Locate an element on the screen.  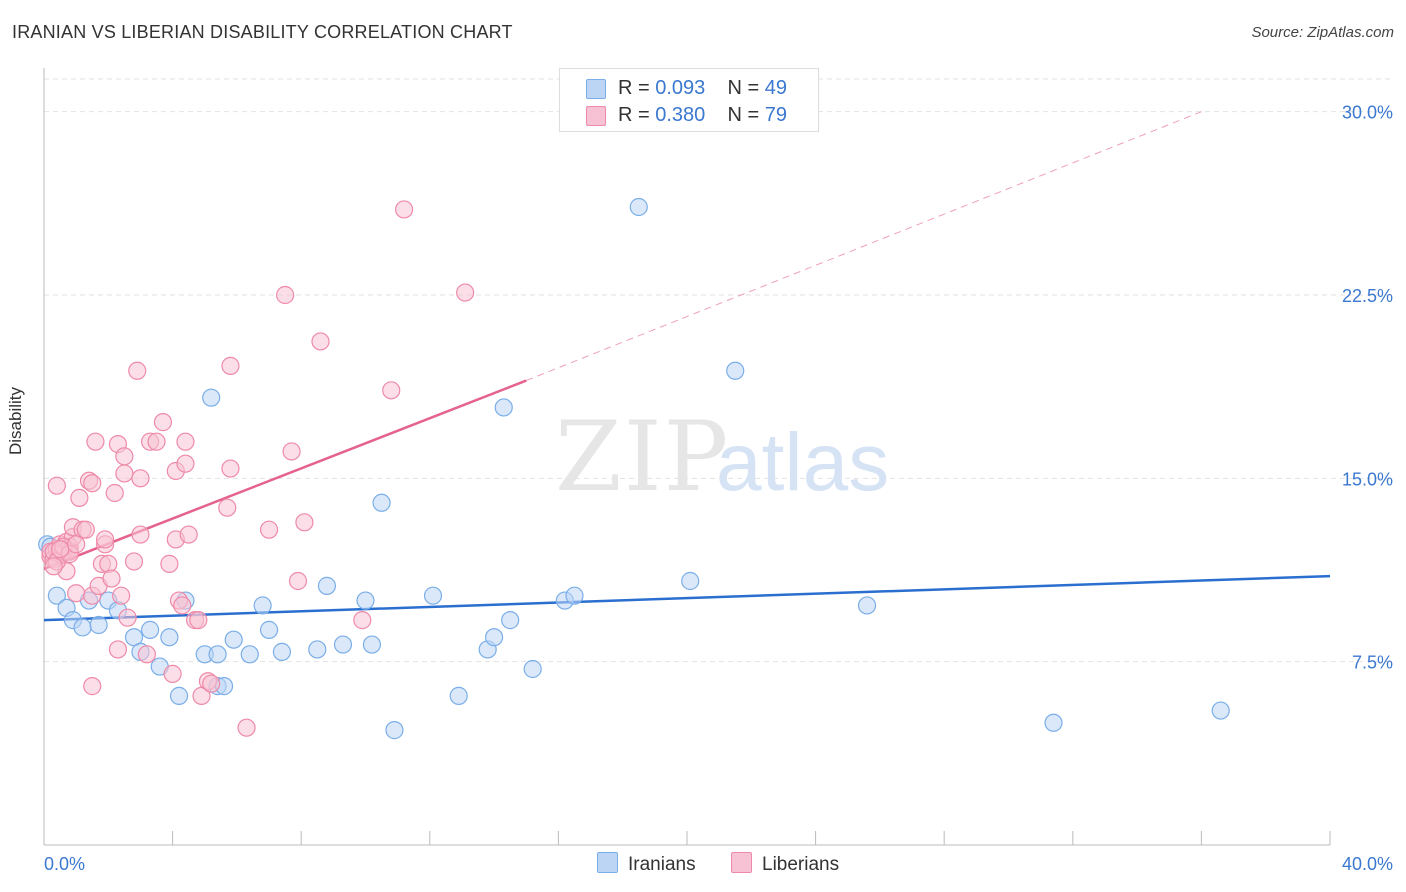
liberians-swatch is located at coordinates (596, 116).